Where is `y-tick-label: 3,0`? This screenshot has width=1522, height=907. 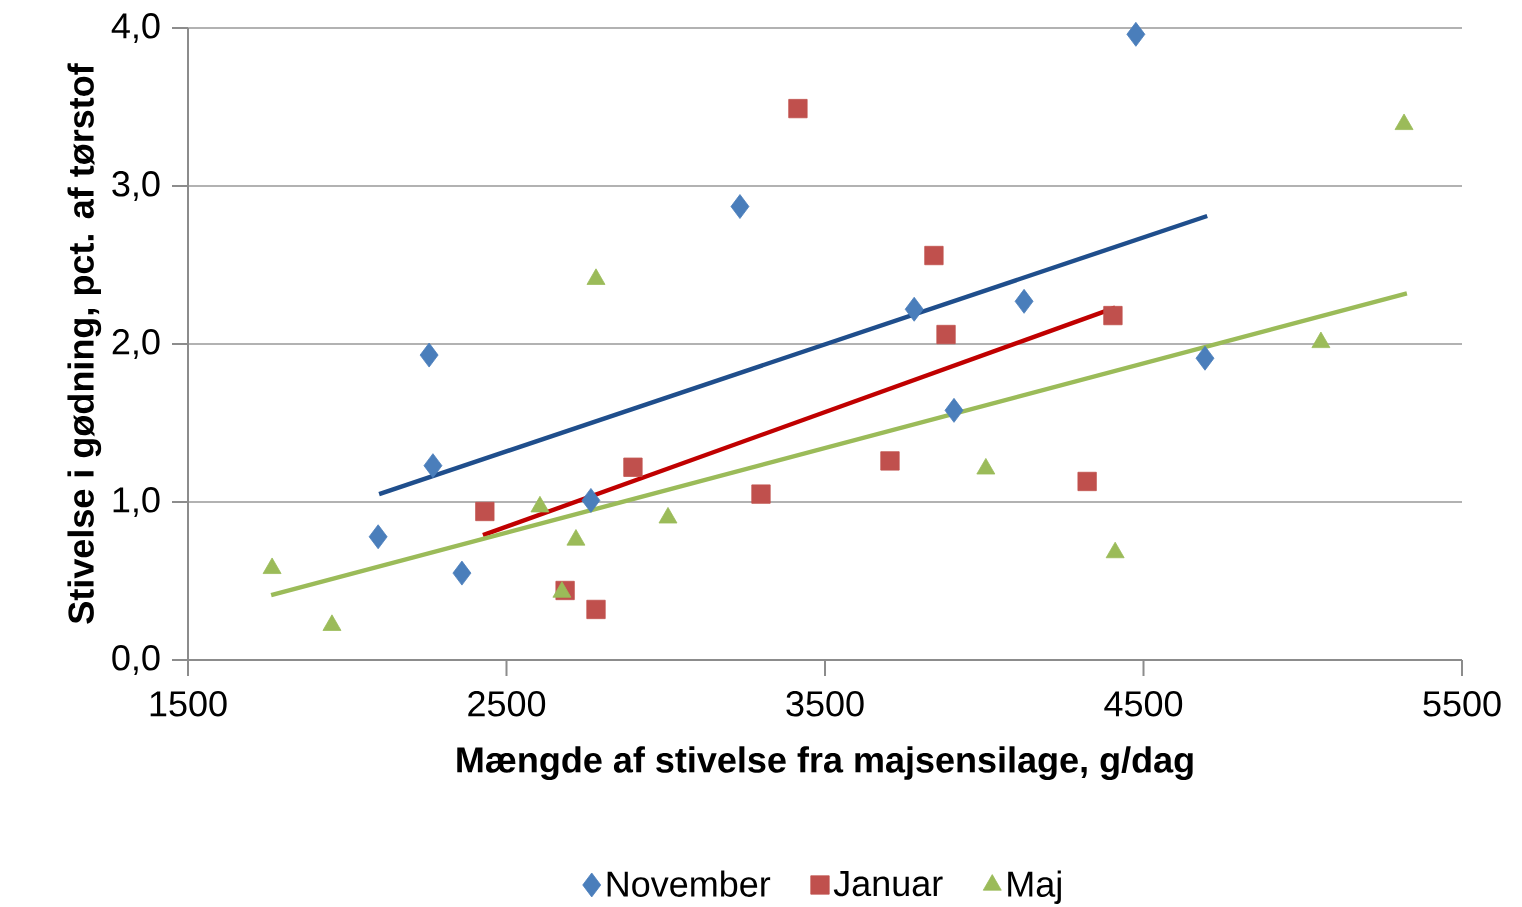 y-tick-label: 3,0 is located at coordinates (136, 186).